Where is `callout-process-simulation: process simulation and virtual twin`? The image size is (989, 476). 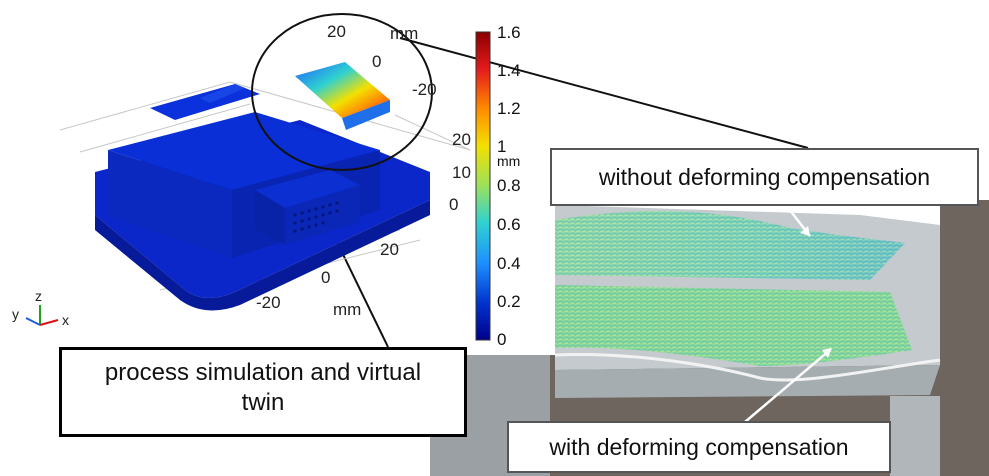 callout-process-simulation: process simulation and virtual twin is located at coordinates (263, 392).